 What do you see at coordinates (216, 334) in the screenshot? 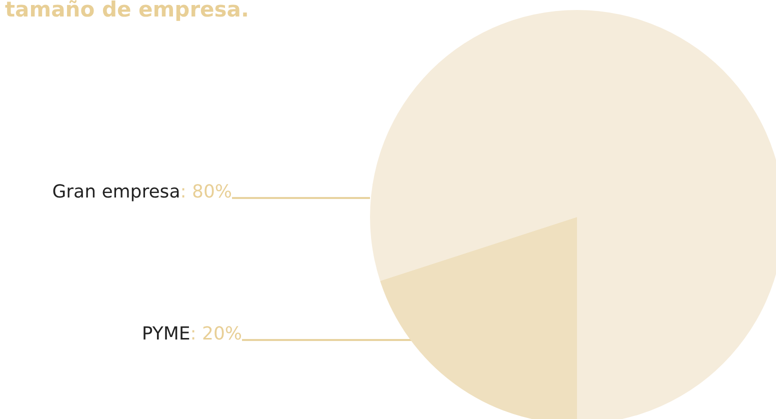
I see `data-label: : 20%` at bounding box center [216, 334].